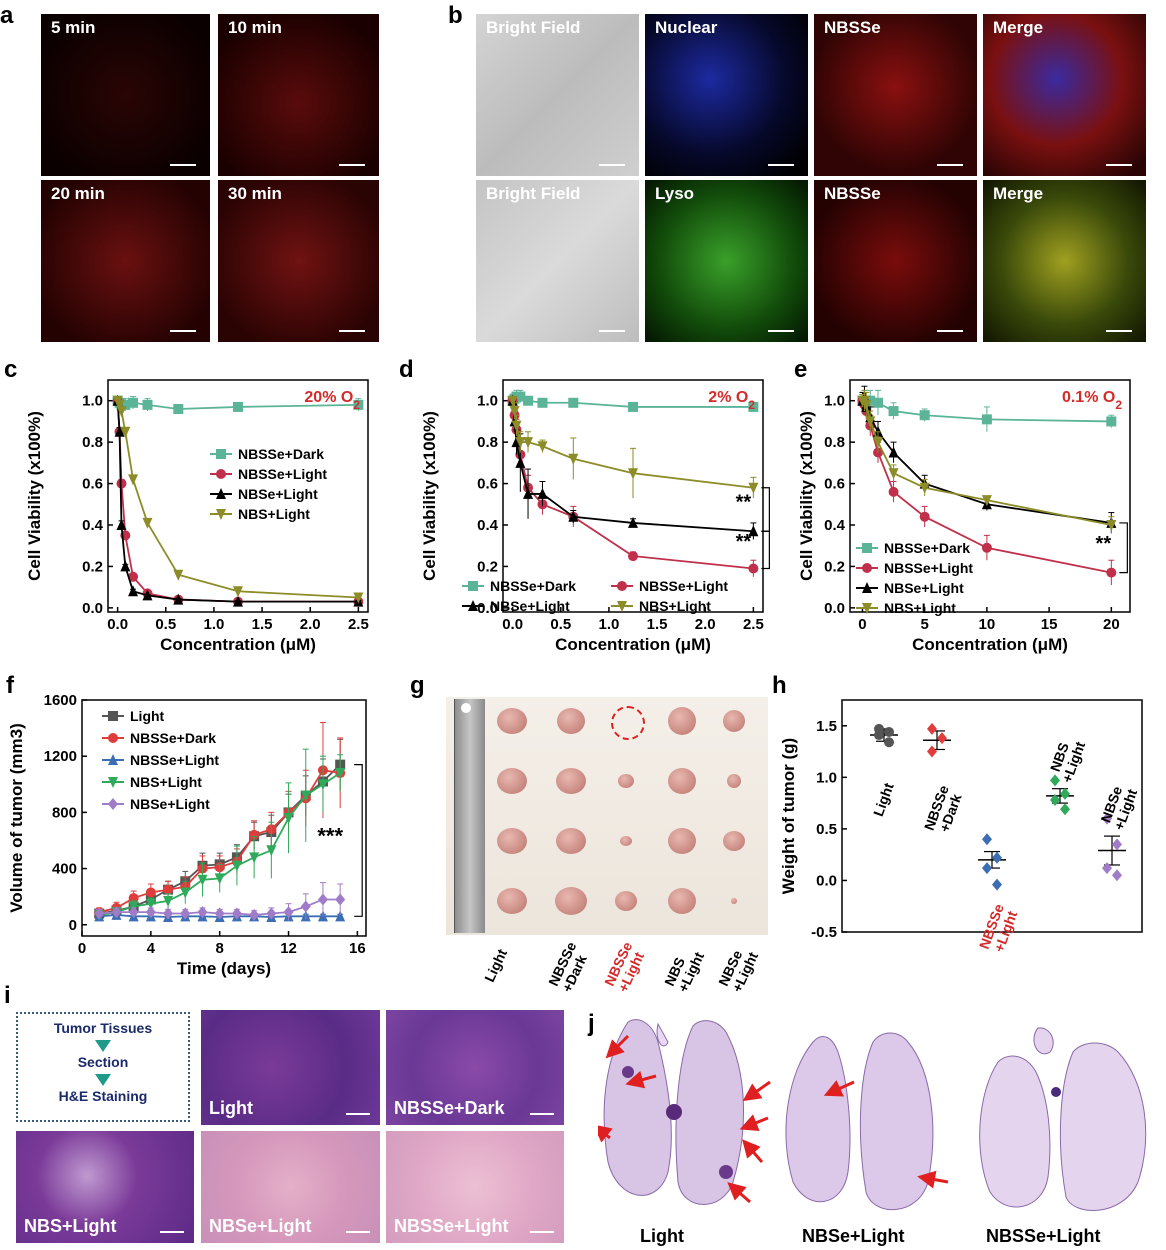 The width and height of the screenshot is (1166, 1250). What do you see at coordinates (1064, 261) in the screenshot?
I see `micrograph-b-merge-2: Merge` at bounding box center [1064, 261].